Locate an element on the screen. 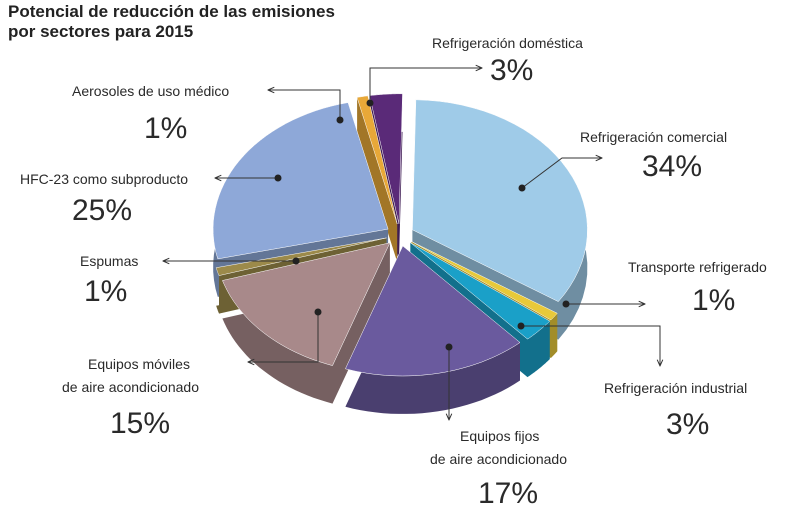 The height and width of the screenshot is (507, 800). leader-line-industrial is located at coordinates (590, 345).